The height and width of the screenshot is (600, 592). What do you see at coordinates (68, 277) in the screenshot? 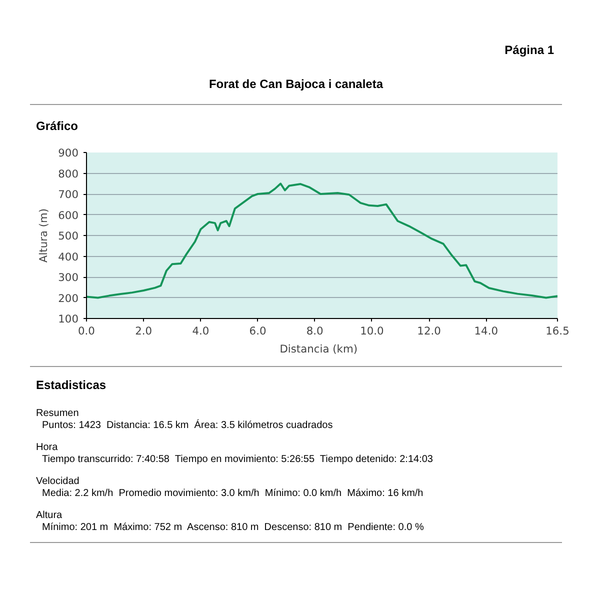
I see `y-tick-label: 300` at bounding box center [68, 277].